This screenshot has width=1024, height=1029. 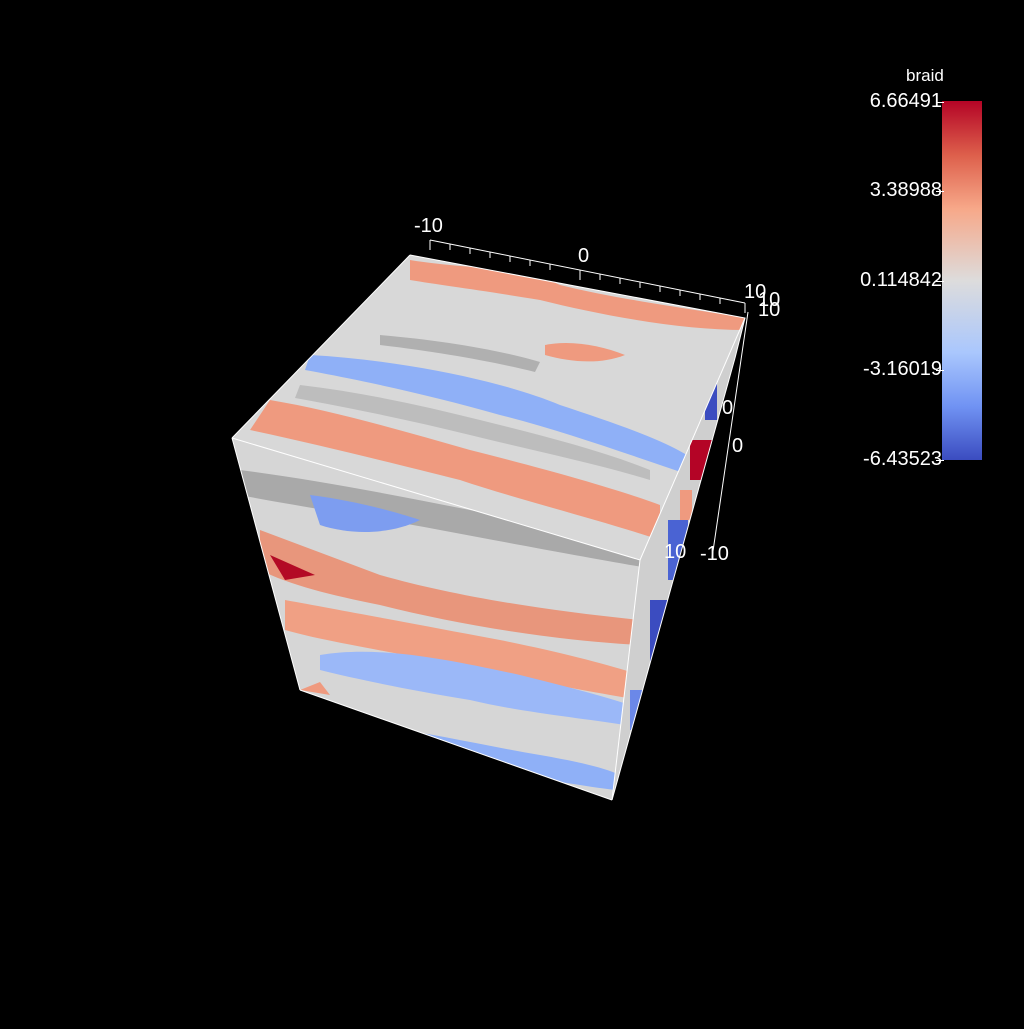 I want to click on right-axis-a-mid-label: 0, so click(x=727, y=408).